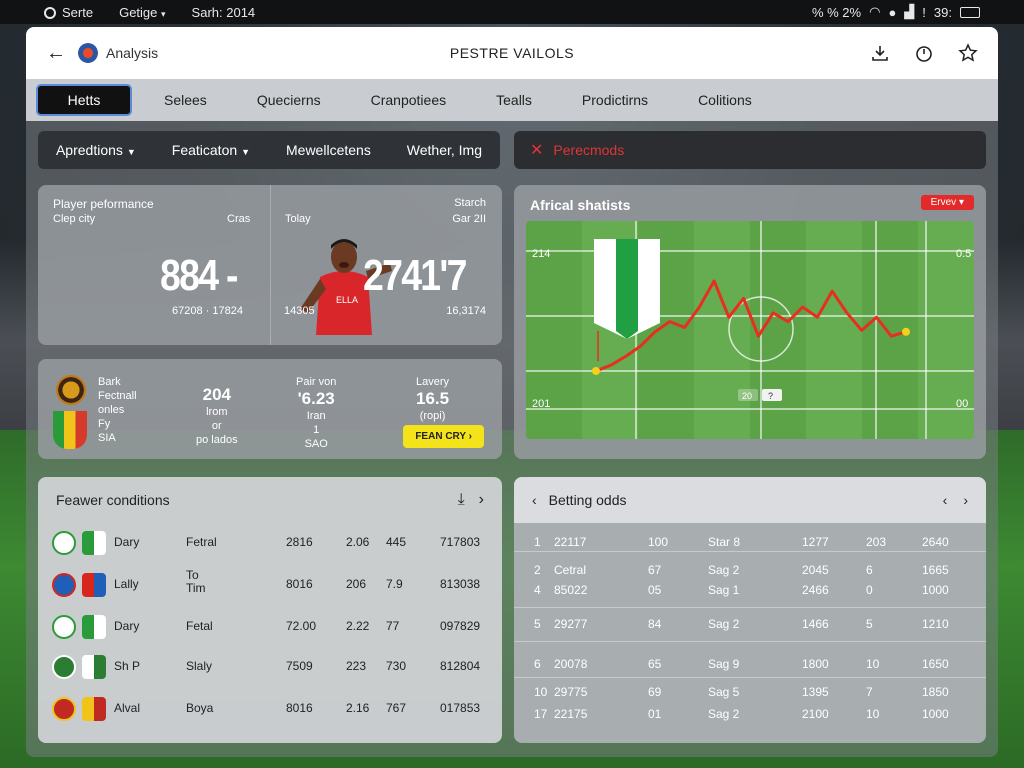  Describe the element at coordinates (750, 573) in the screenshot. I see `table-row: 2 Cetral 67 Sag 2 2045 6 1665` at that location.